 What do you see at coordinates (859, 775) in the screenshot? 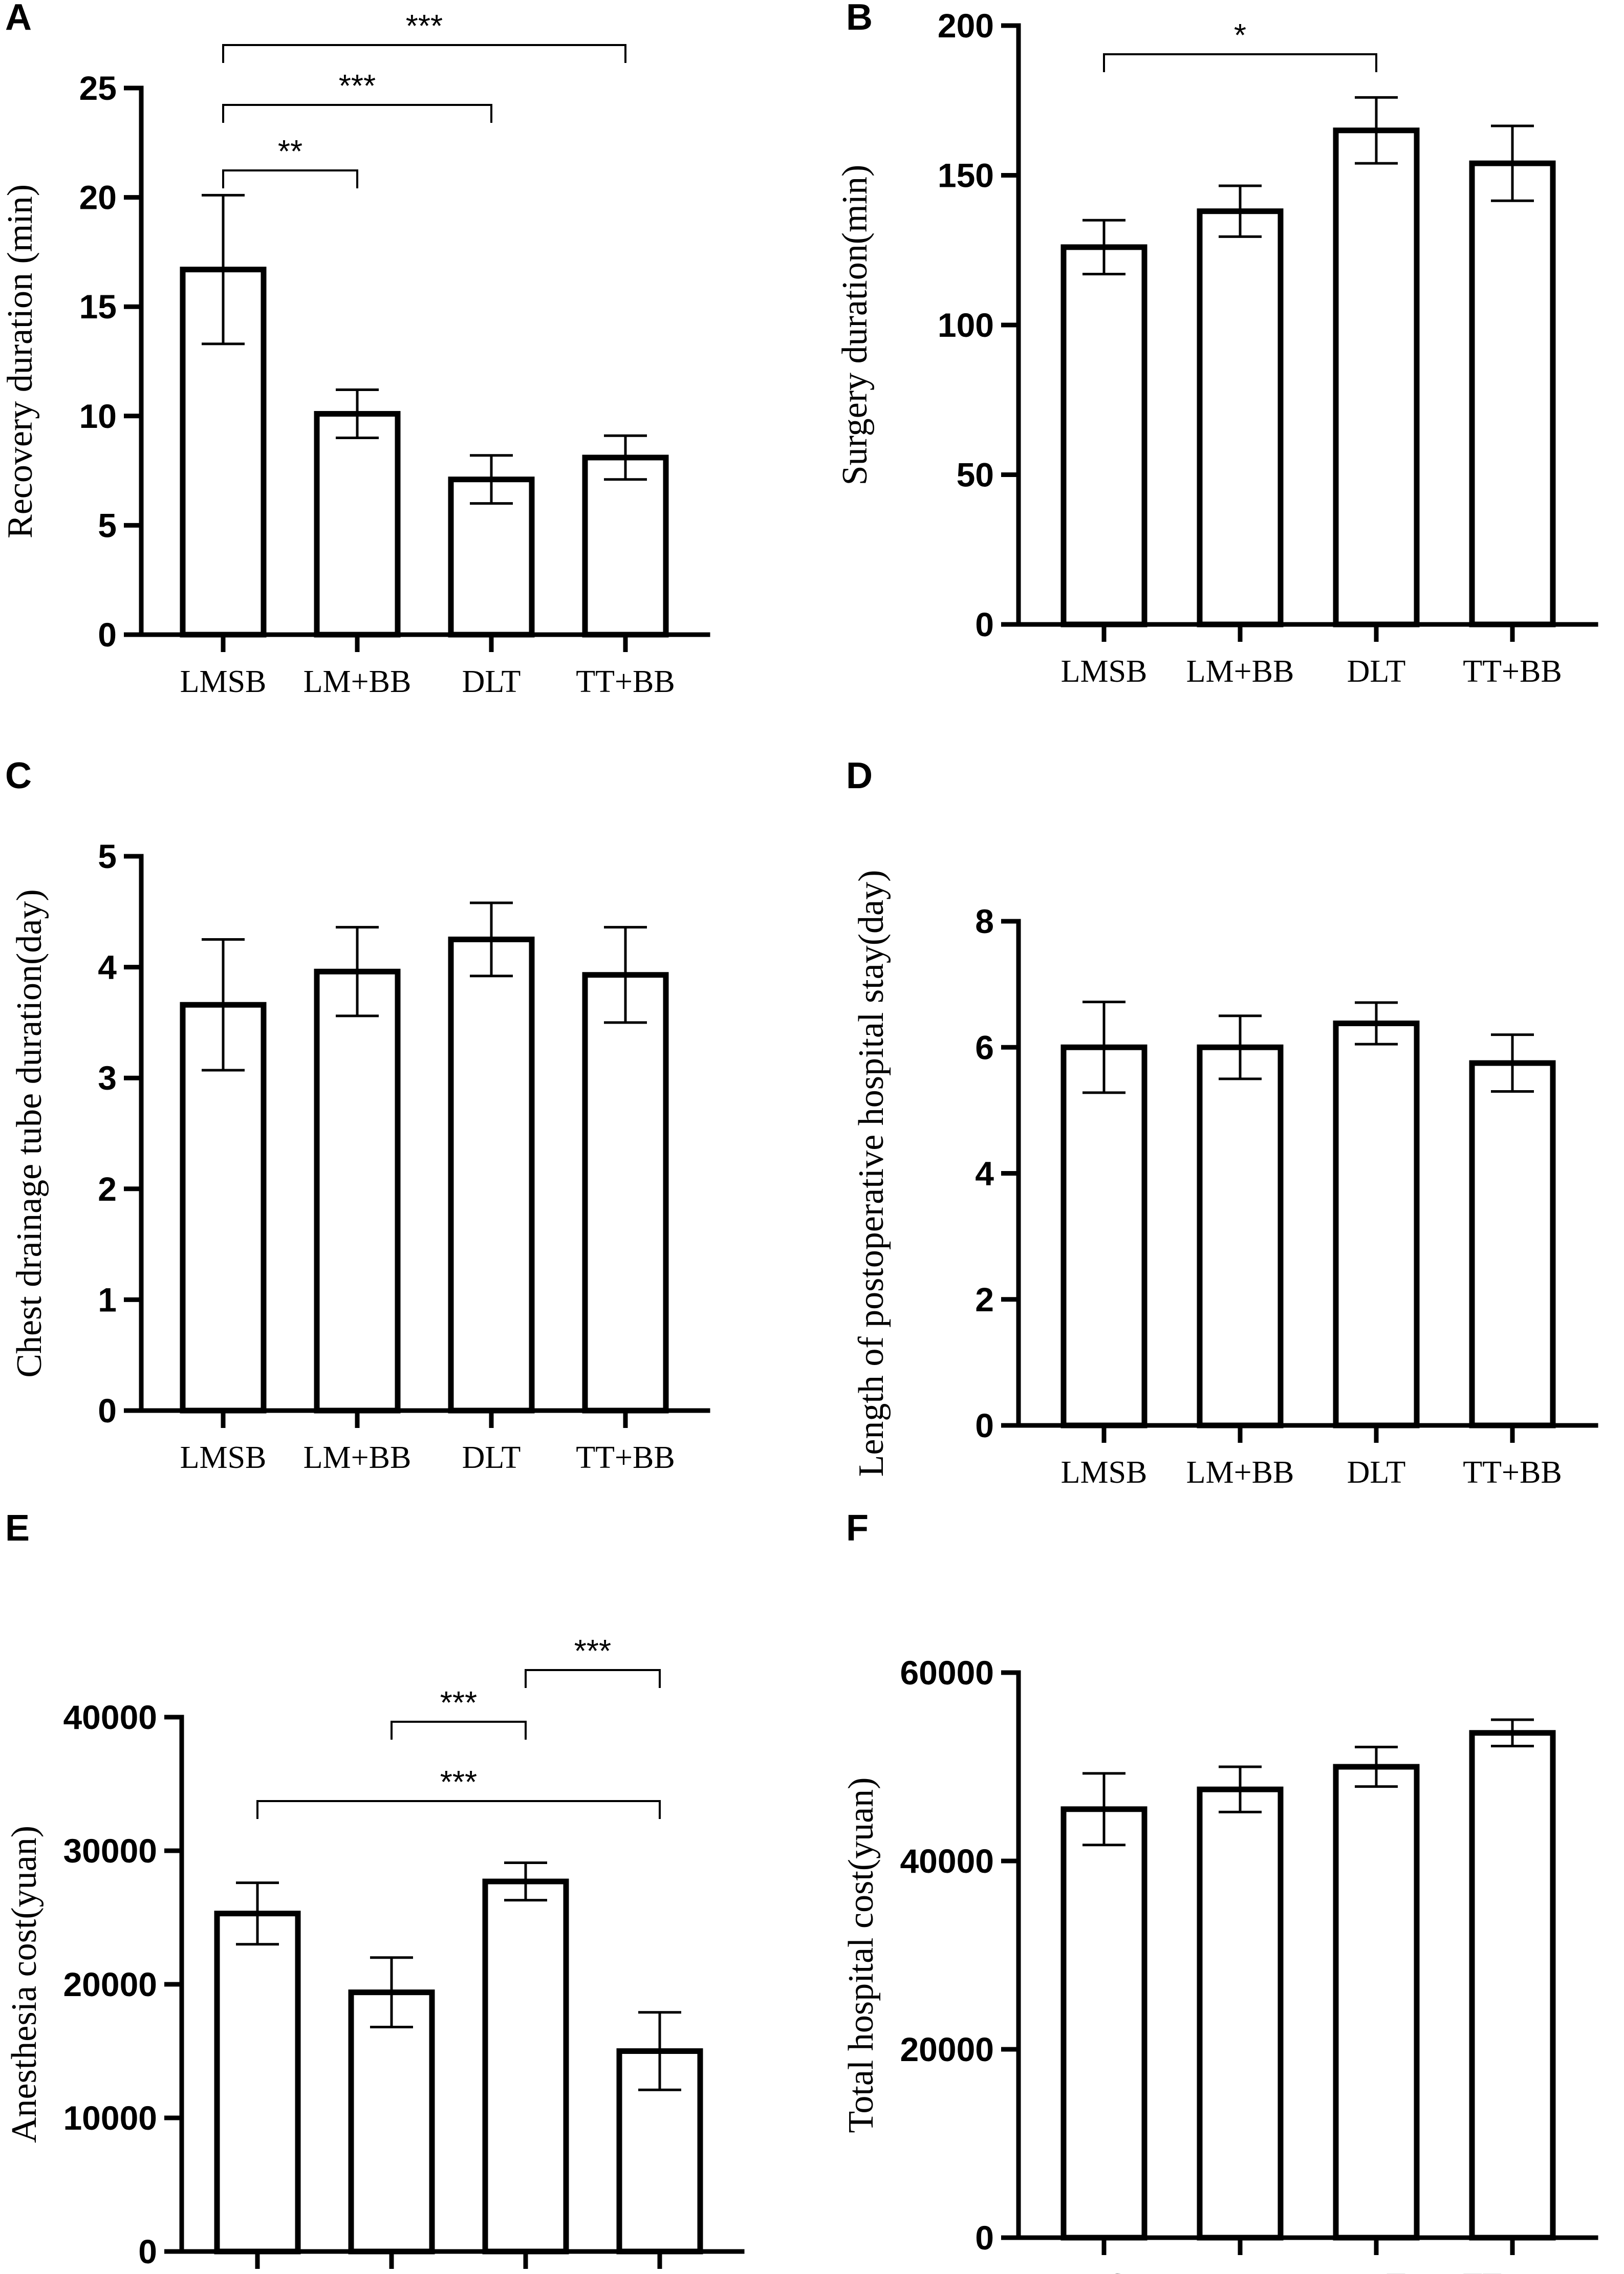
I see `panel-letter: D` at bounding box center [859, 775].